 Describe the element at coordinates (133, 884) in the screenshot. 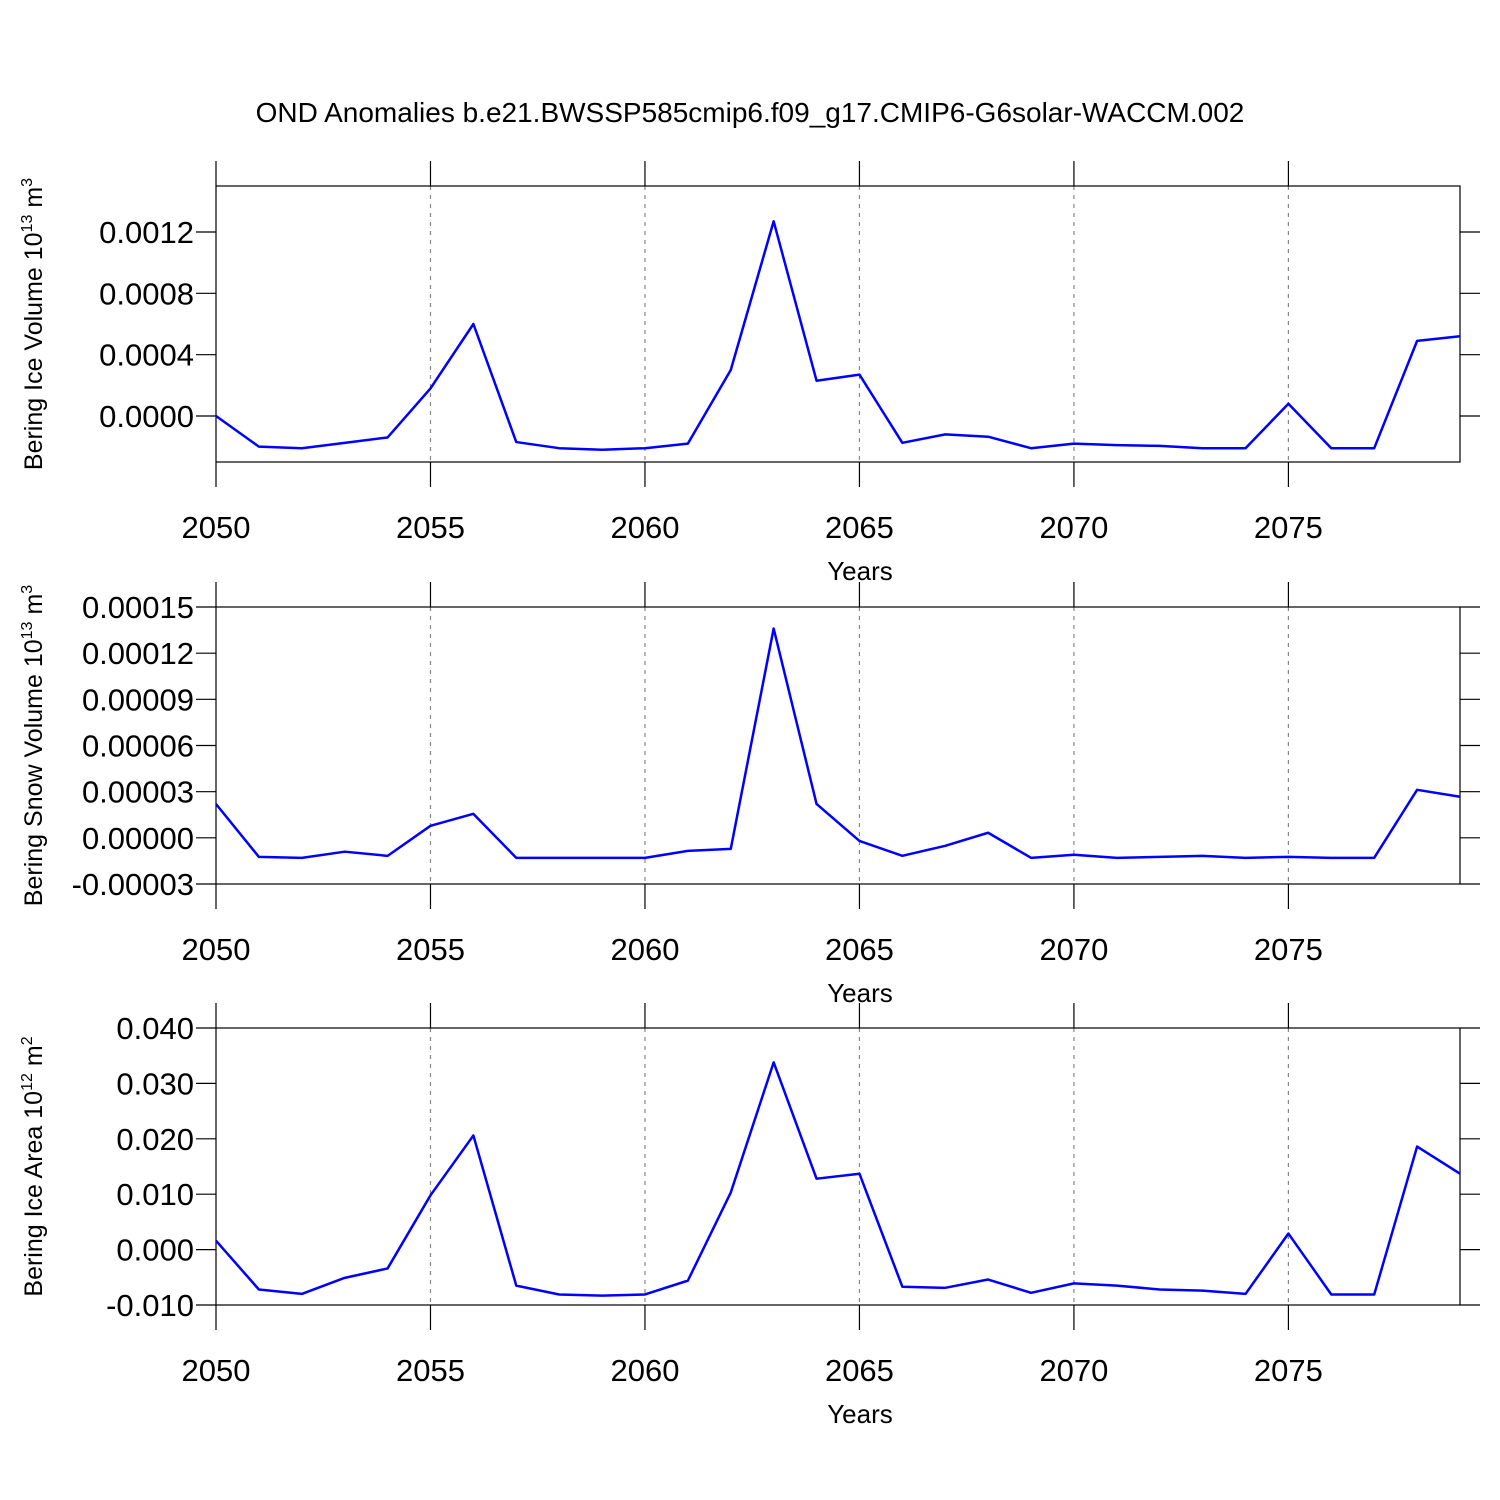

I see `y-tick-label: -0.00003` at that location.